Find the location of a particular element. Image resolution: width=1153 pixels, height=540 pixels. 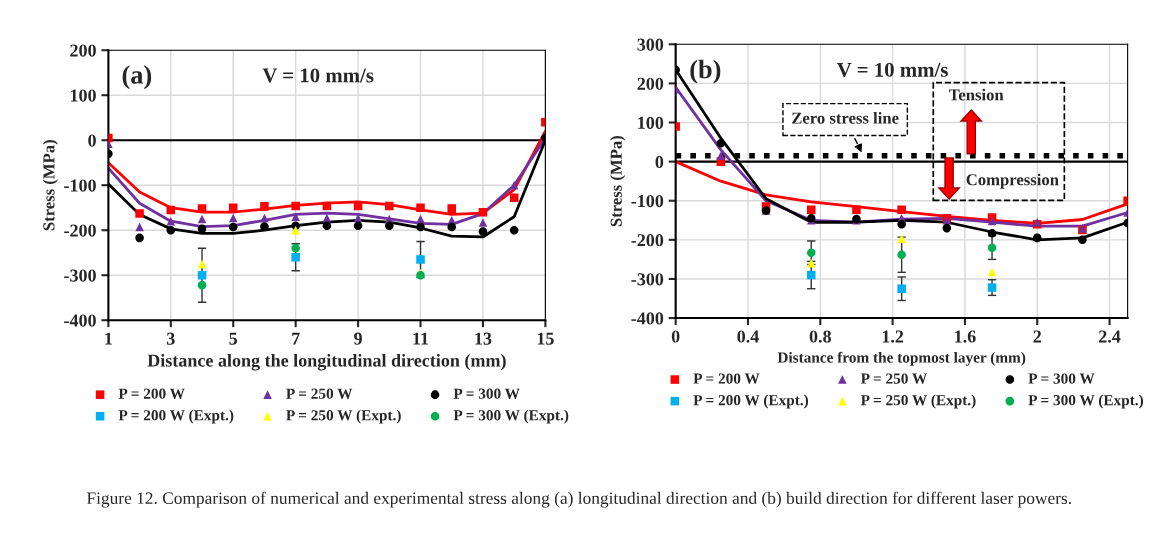

annotation: (b) is located at coordinates (705, 71).